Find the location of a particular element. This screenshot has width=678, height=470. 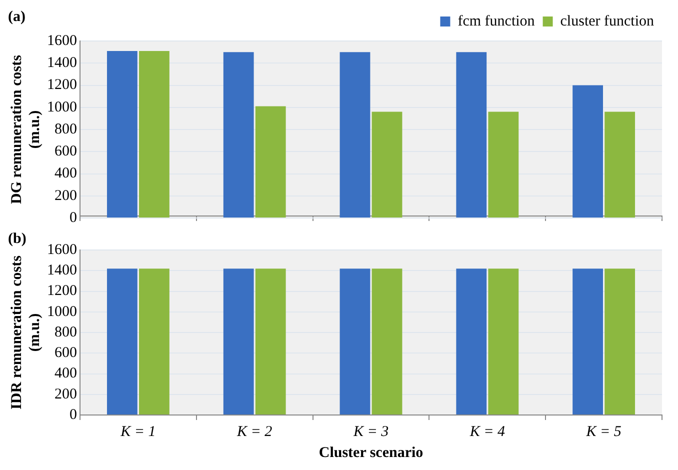

x-tick-label: K = 2 is located at coordinates (254, 432).